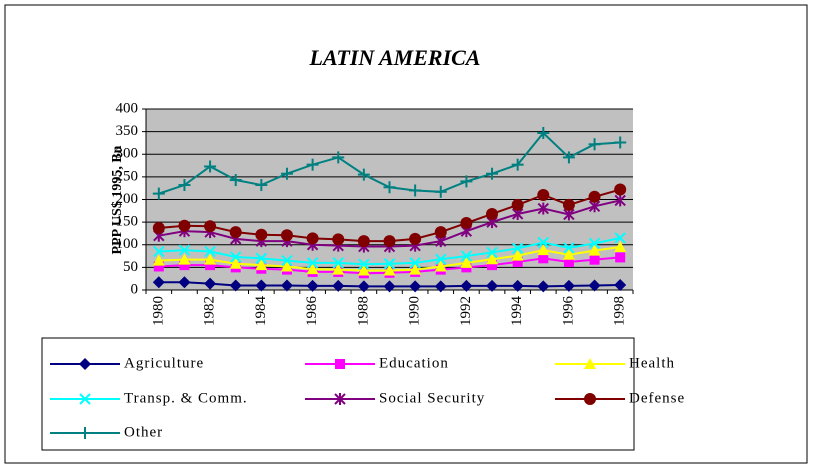 This screenshot has height=465, width=817. Describe the element at coordinates (395, 57) in the screenshot. I see `chart-title: LATIN AMERICA` at that location.